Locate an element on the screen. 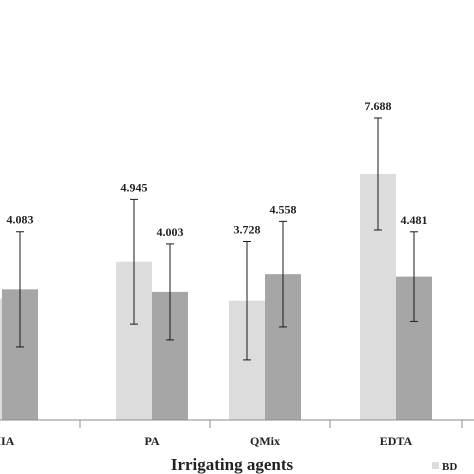  legend: BD is located at coordinates (444, 467).